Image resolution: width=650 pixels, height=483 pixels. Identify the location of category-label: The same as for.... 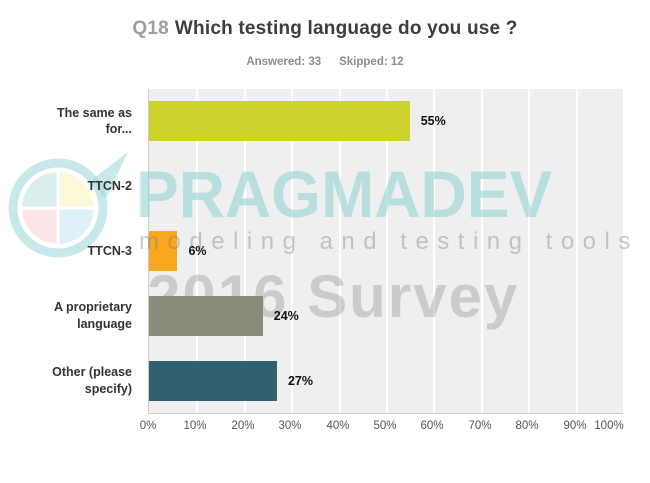
(94, 121).